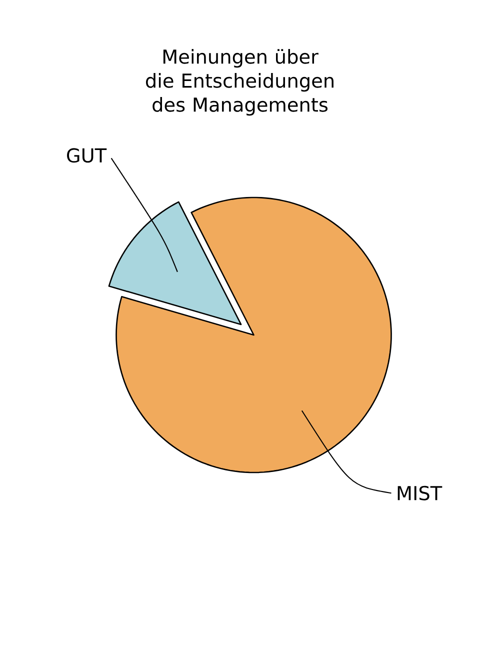 The image size is (480, 655). What do you see at coordinates (240, 82) in the screenshot?
I see `chart-title: Meinungen über die Entscheidungen des Managements` at bounding box center [240, 82].